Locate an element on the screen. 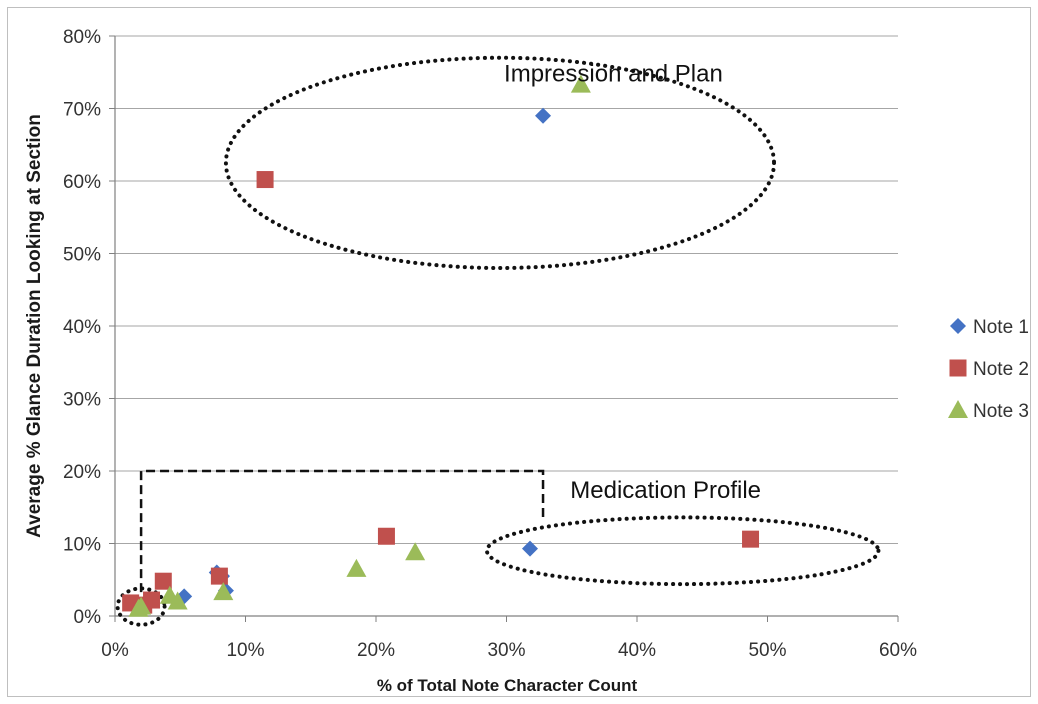 The height and width of the screenshot is (704, 1038). x-tick-label: 0% is located at coordinates (115, 650).